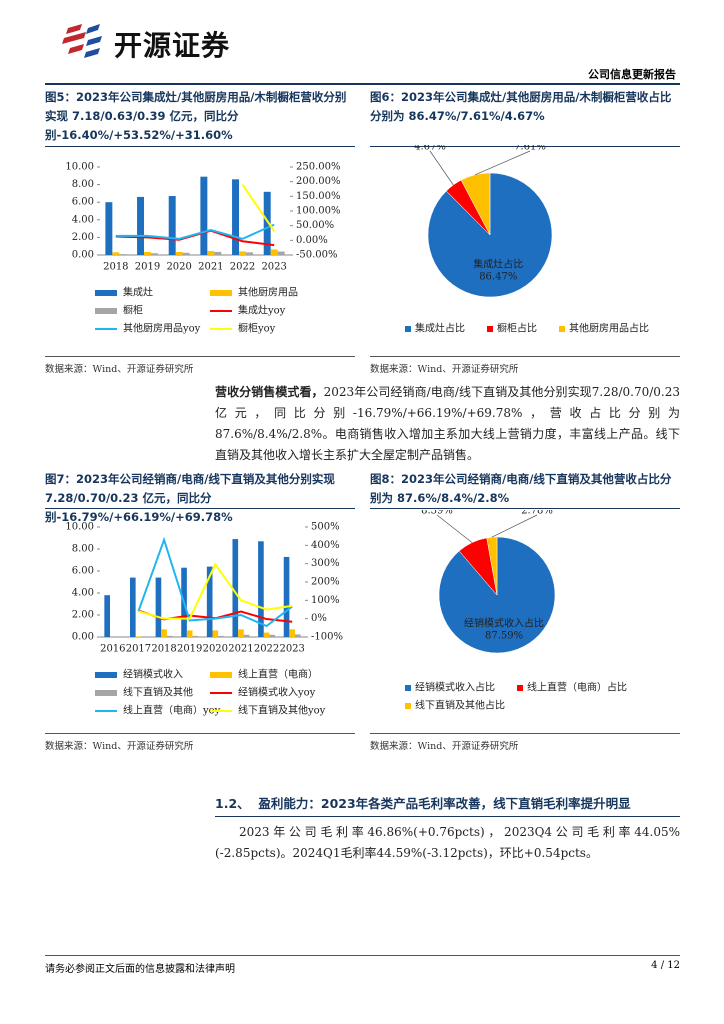 This screenshot has height=1024, width=724. Describe the element at coordinates (498, 277) in the screenshot. I see `slice-value: 86.47%` at that location.